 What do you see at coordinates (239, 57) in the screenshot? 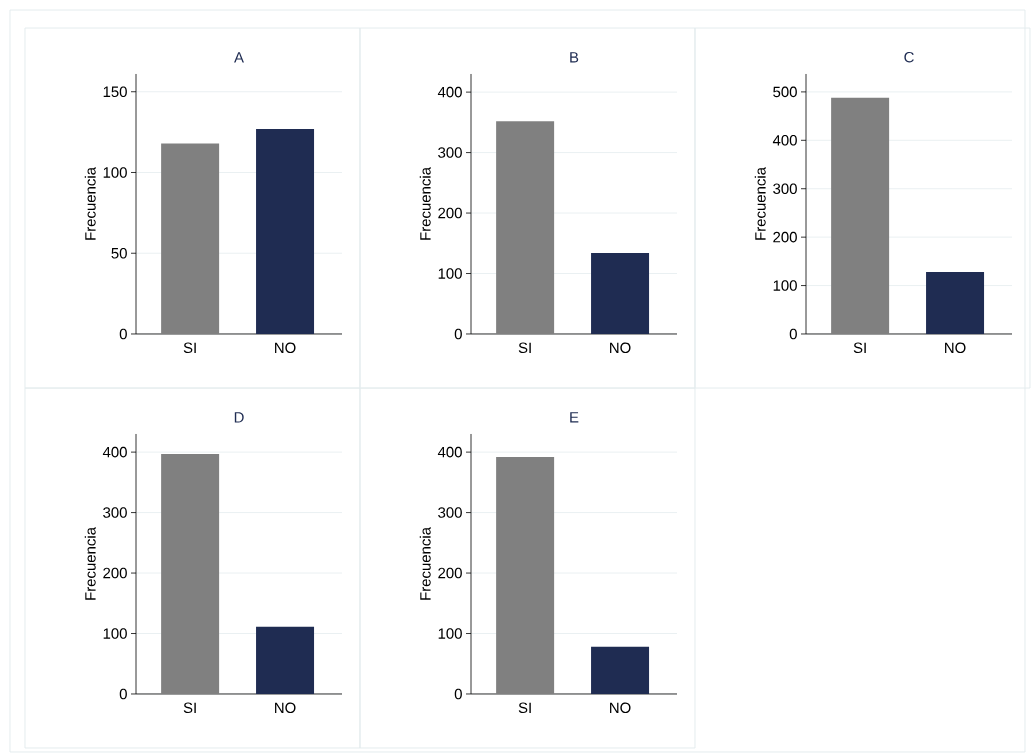
I see `chart-title: A` at bounding box center [239, 57].